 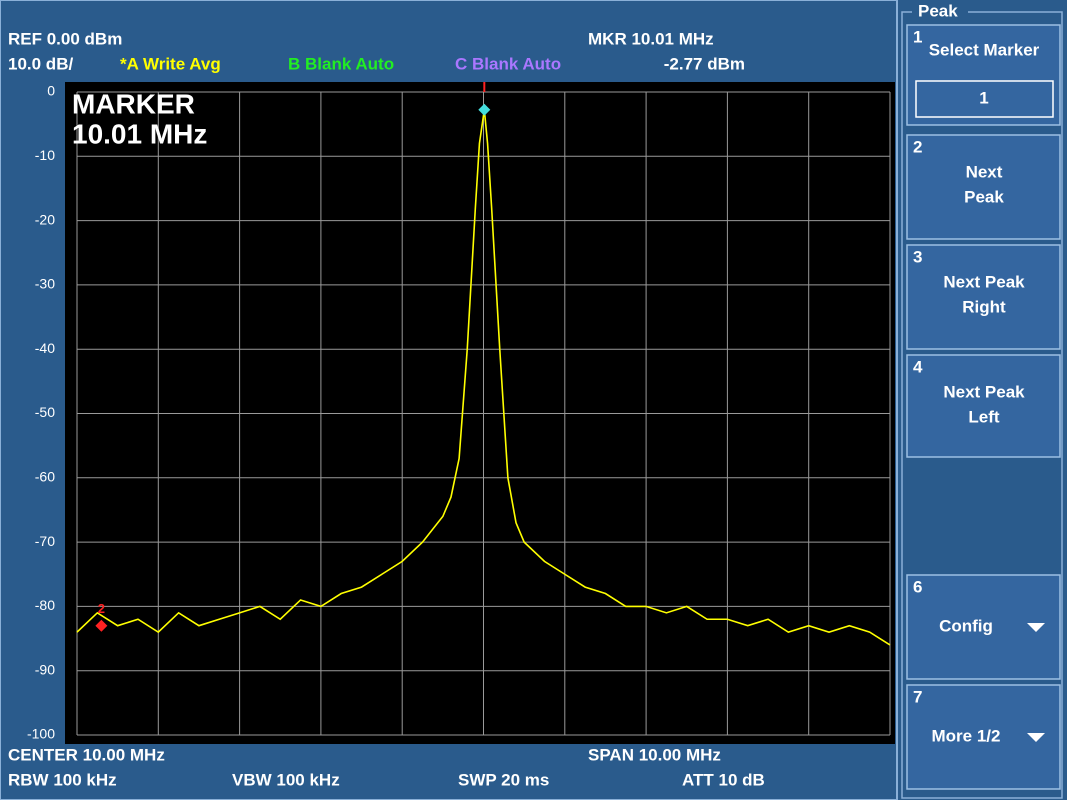 I want to click on softkey-number: 4, so click(x=918, y=366).